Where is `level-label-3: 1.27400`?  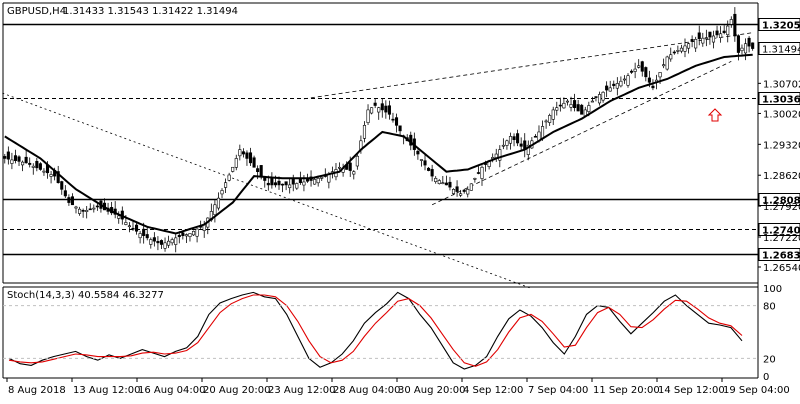
level-label-3: 1.27400 is located at coordinates (781, 231).